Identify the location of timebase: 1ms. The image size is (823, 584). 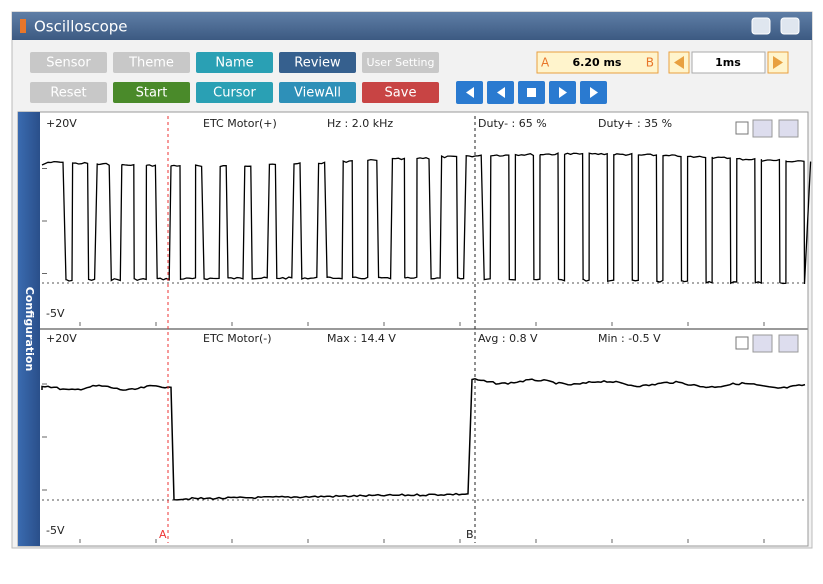
(728, 62).